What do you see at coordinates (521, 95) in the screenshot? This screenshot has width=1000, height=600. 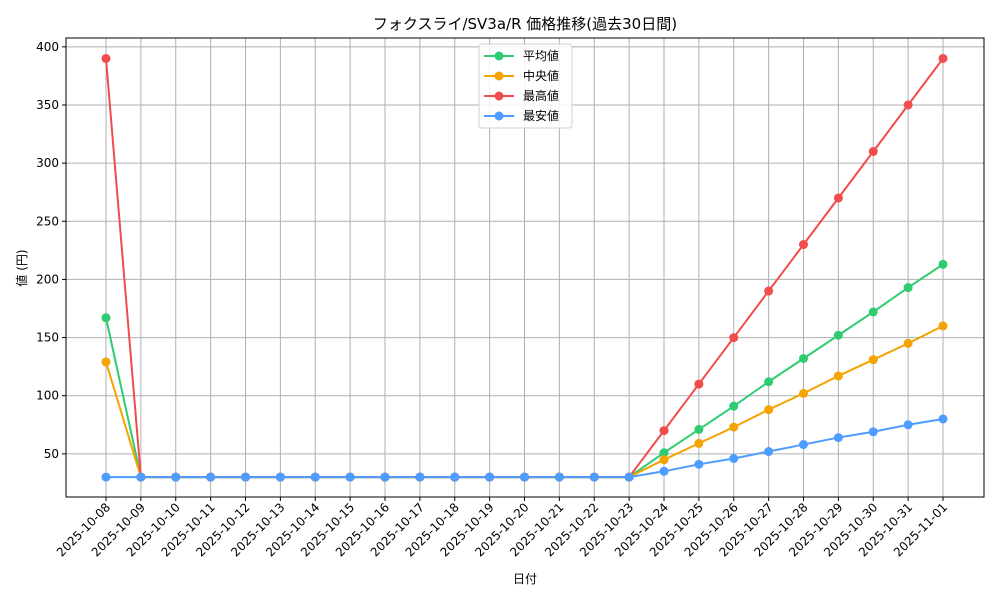 I see `legend-item: 最高値` at bounding box center [521, 95].